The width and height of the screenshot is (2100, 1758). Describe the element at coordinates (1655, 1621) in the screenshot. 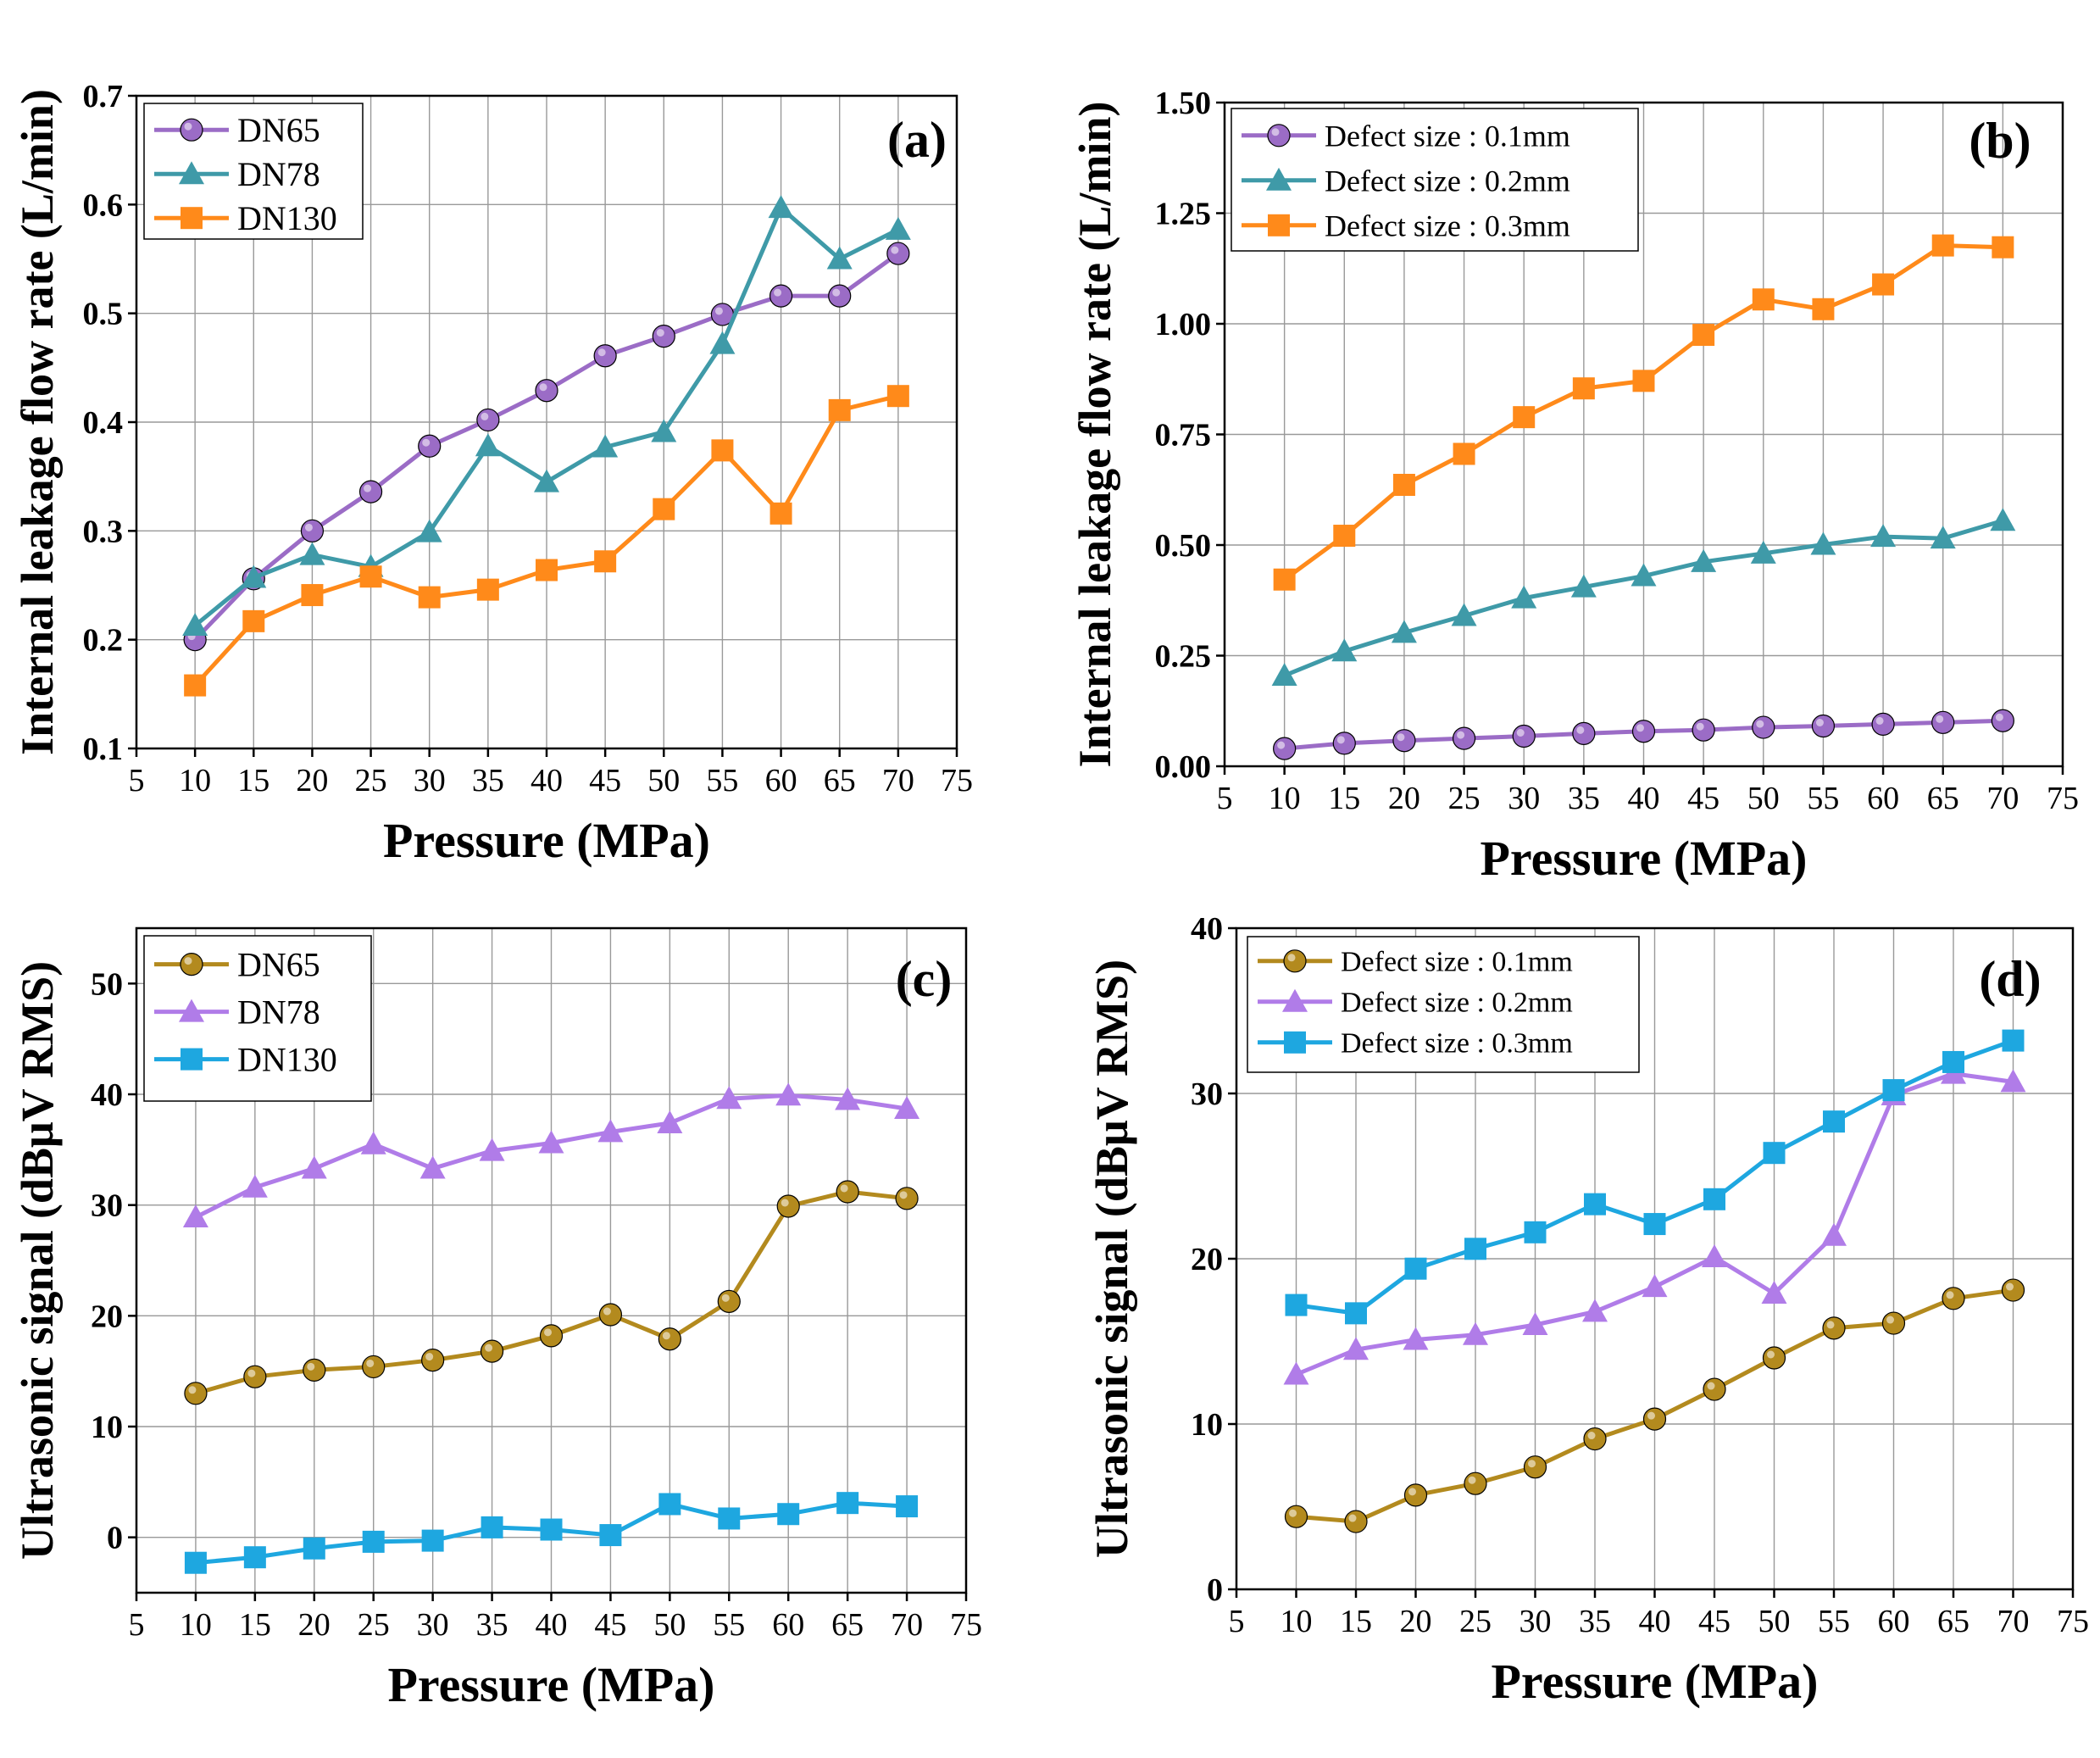

I see `x-tick-label: 40` at that location.